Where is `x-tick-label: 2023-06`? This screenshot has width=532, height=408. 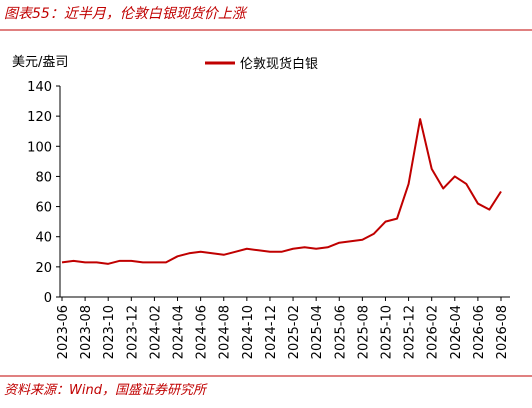 x-tick-label: 2023-06 is located at coordinates (63, 332).